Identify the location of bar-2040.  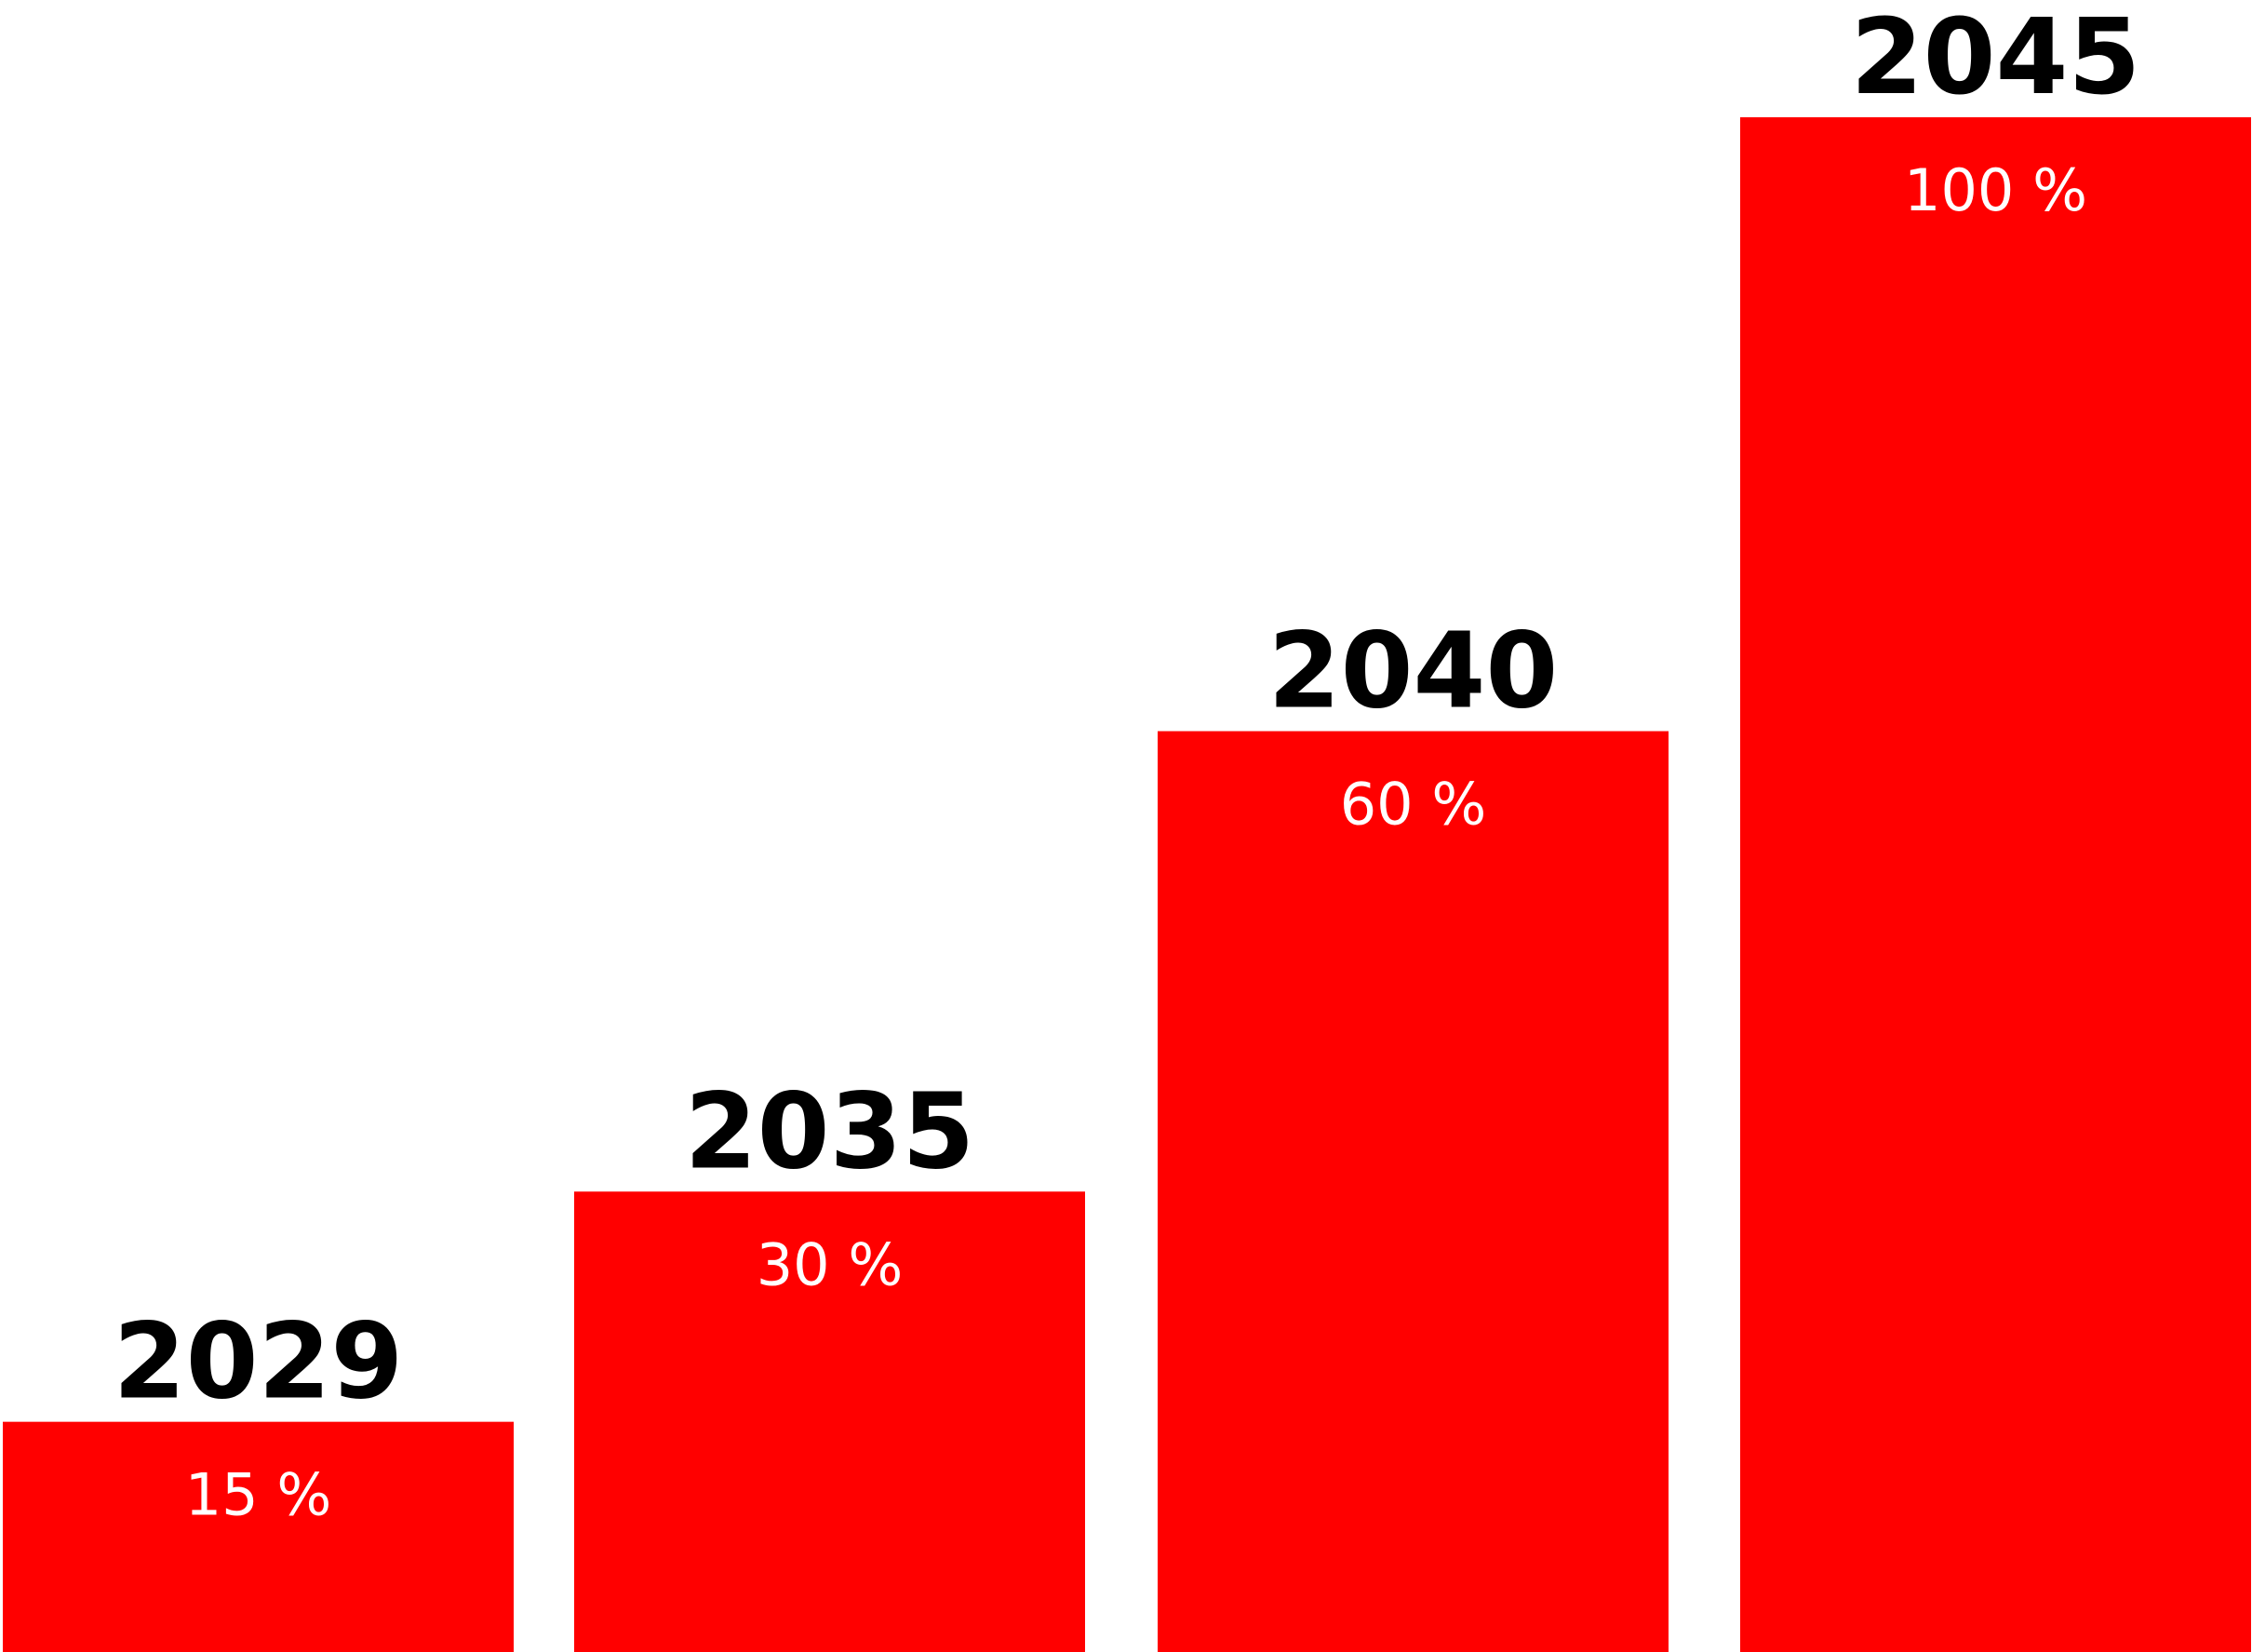
(1413, 1192).